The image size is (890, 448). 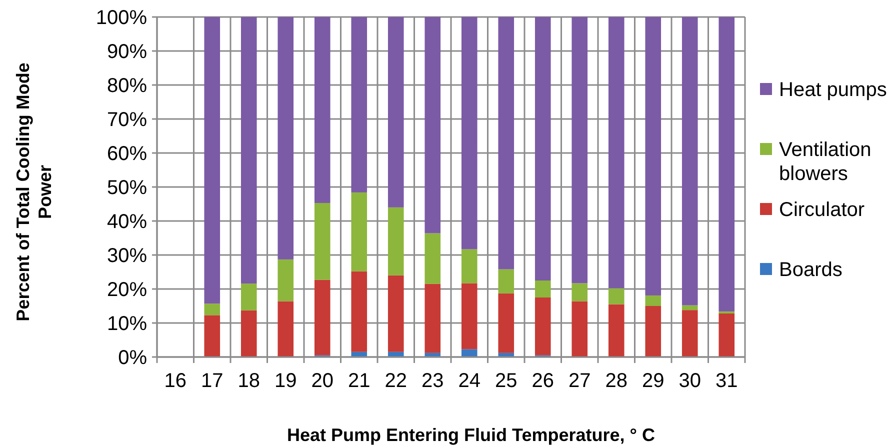 What do you see at coordinates (543, 381) in the screenshot?
I see `x-tick-label: 26` at bounding box center [543, 381].